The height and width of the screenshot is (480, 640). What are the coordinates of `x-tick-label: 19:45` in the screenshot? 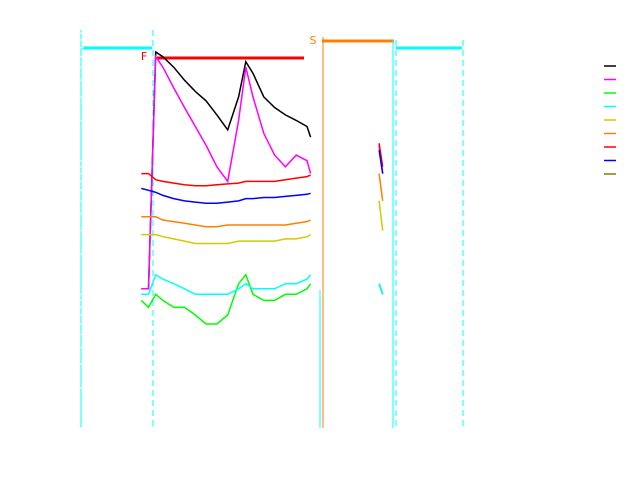 It's located at (155, 445).